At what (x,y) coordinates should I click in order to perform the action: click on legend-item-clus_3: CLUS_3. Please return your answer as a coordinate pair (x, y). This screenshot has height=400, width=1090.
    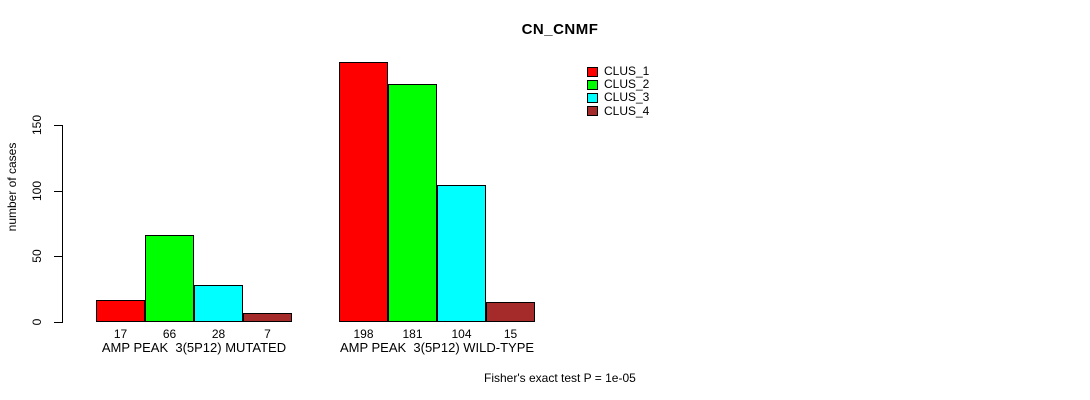
    Looking at the image, I should click on (618, 97).